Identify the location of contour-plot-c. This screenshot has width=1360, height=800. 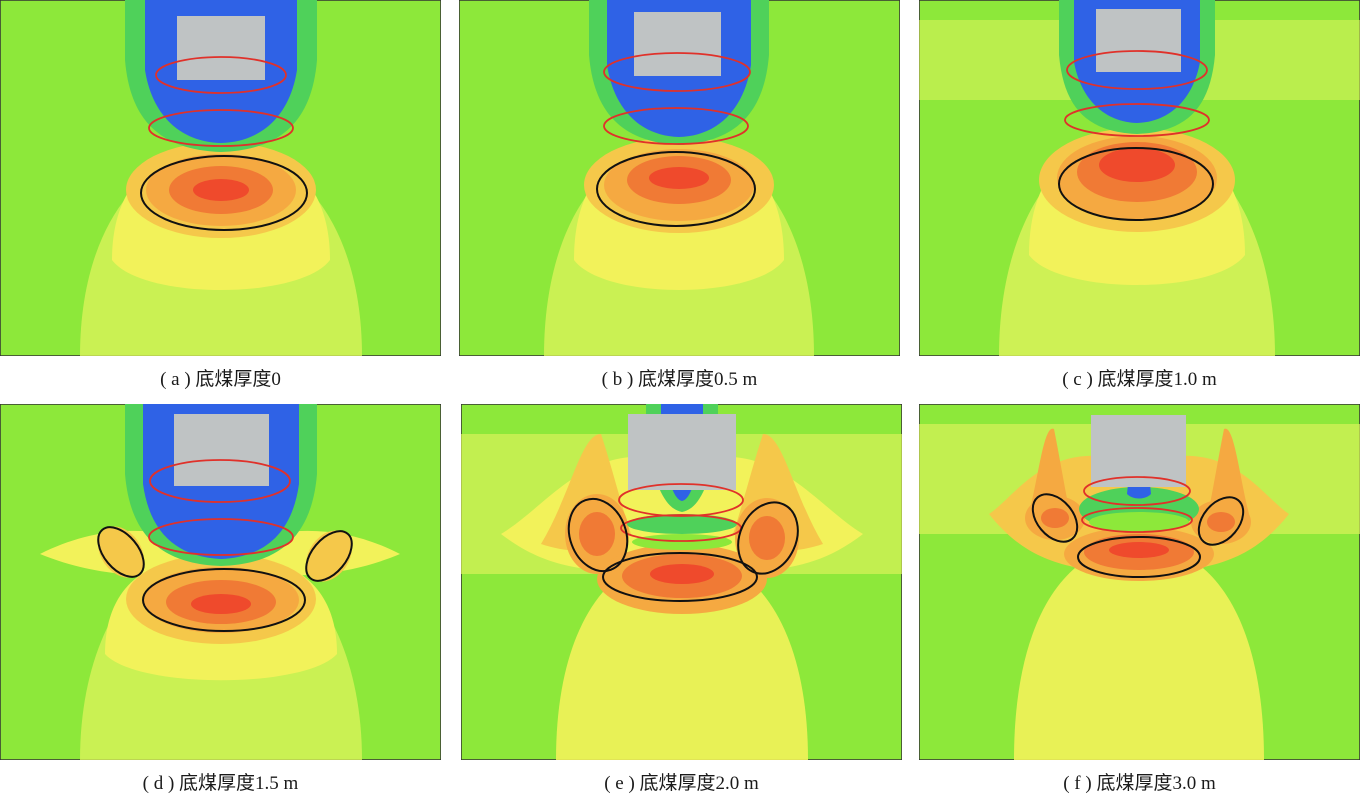
(1139, 178).